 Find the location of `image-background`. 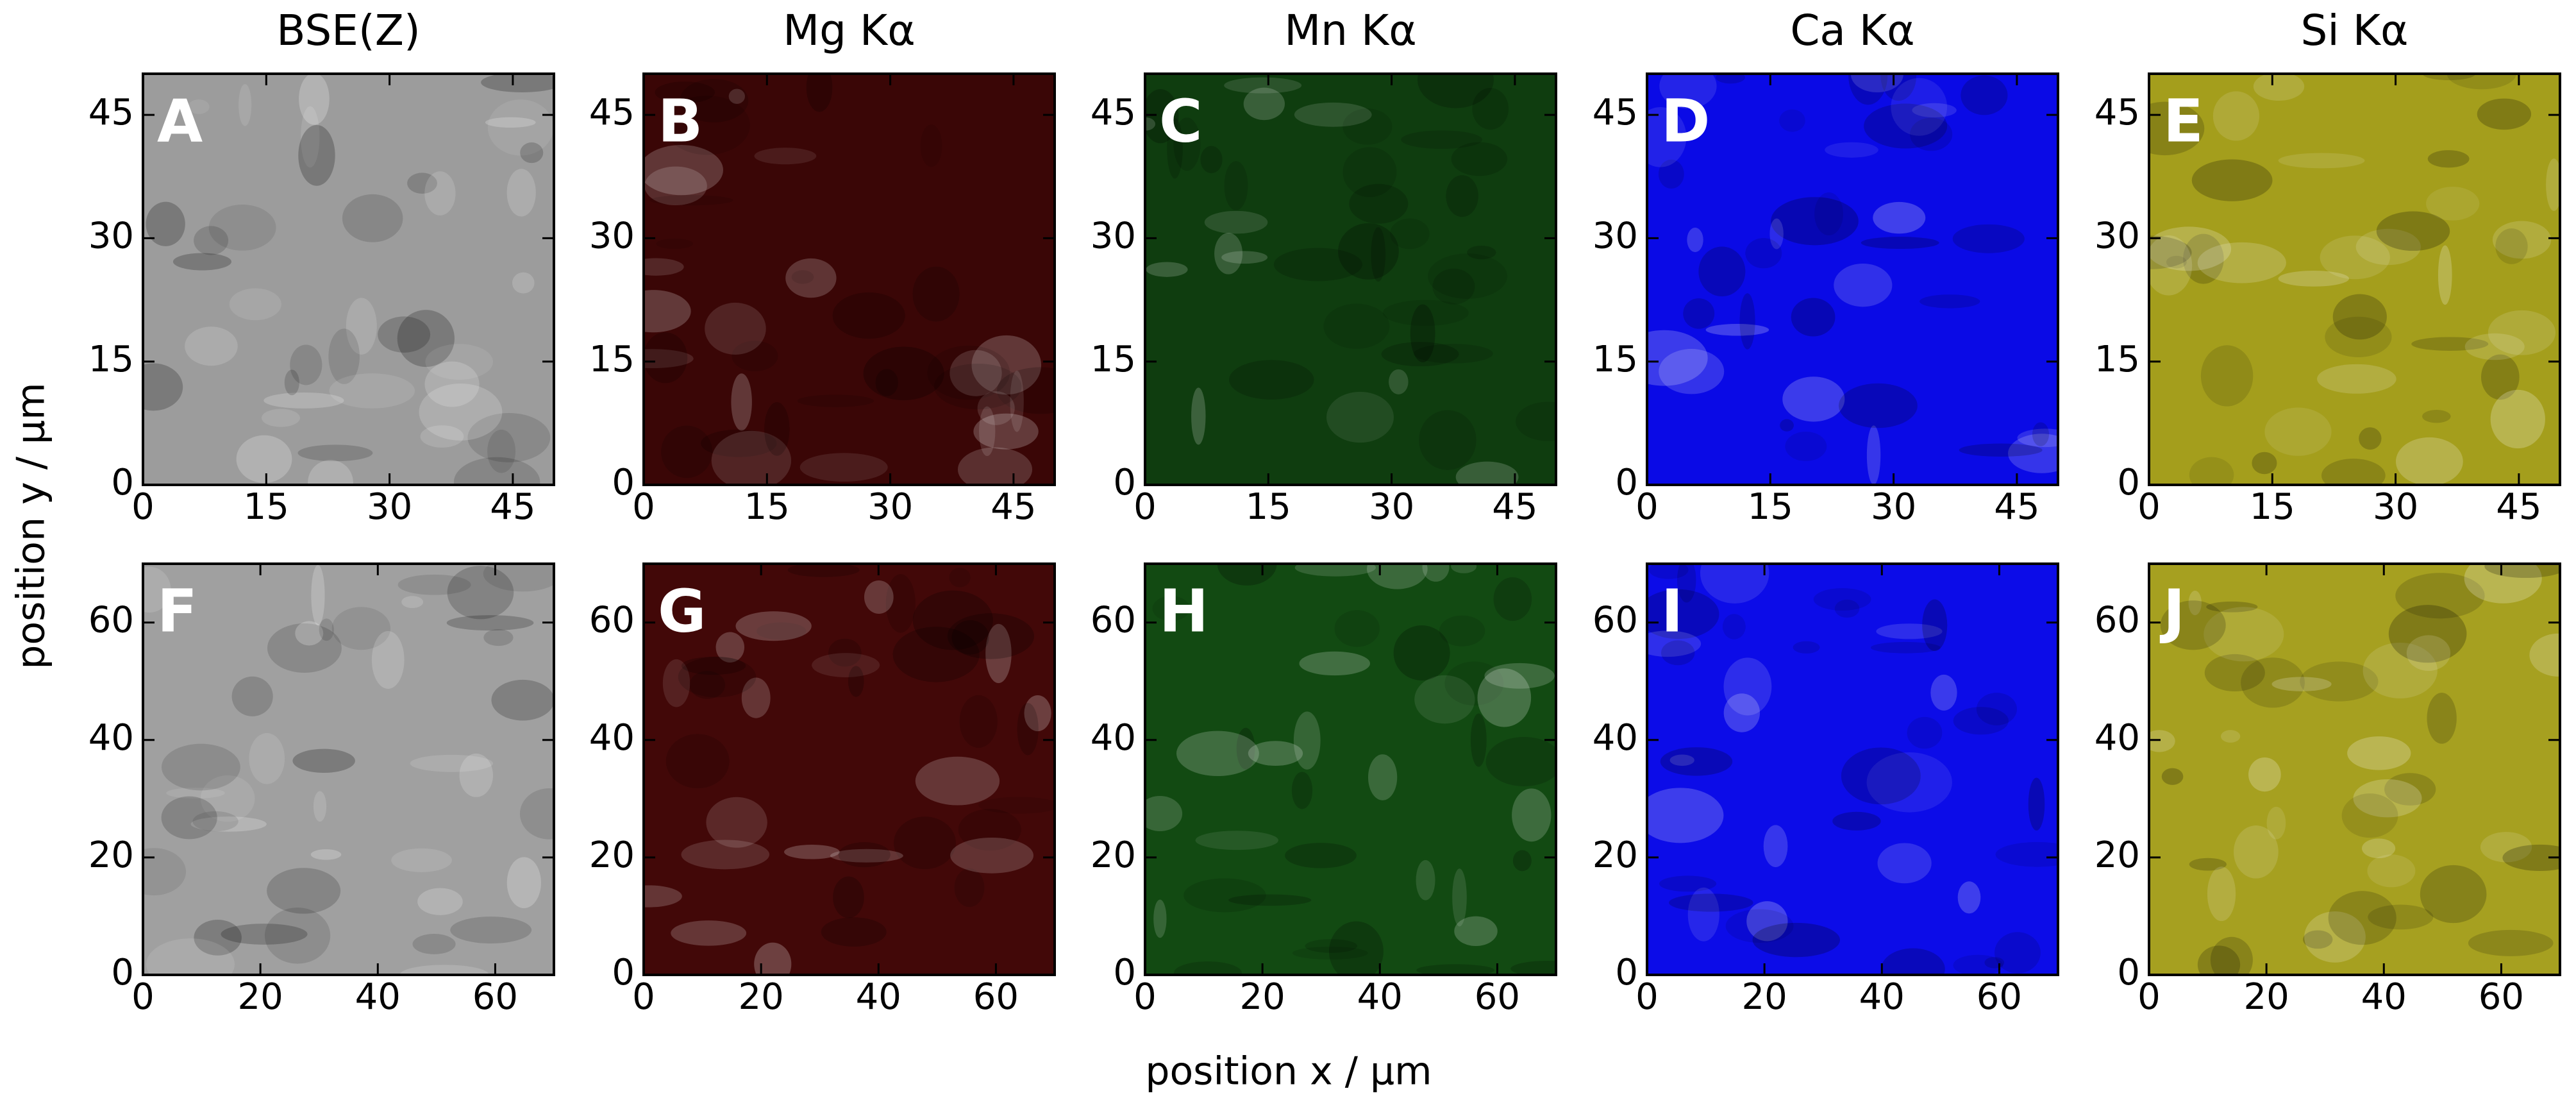

image-background is located at coordinates (348, 769).